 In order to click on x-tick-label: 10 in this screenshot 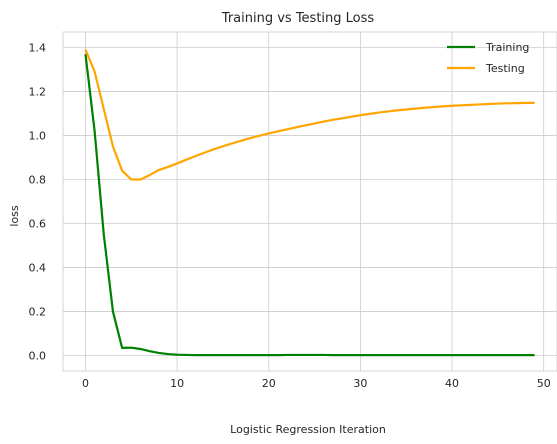, I will do `click(177, 383)`.